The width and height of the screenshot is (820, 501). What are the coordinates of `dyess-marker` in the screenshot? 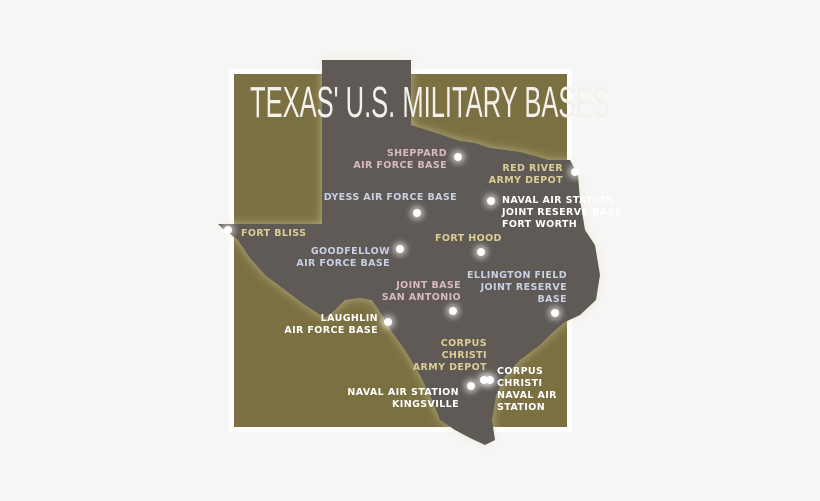 It's located at (417, 213).